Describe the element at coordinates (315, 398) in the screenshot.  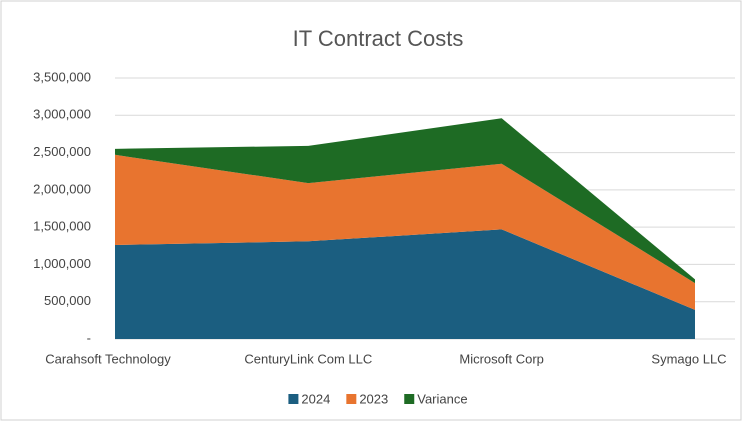
I see `legend-label: 2024` at that location.